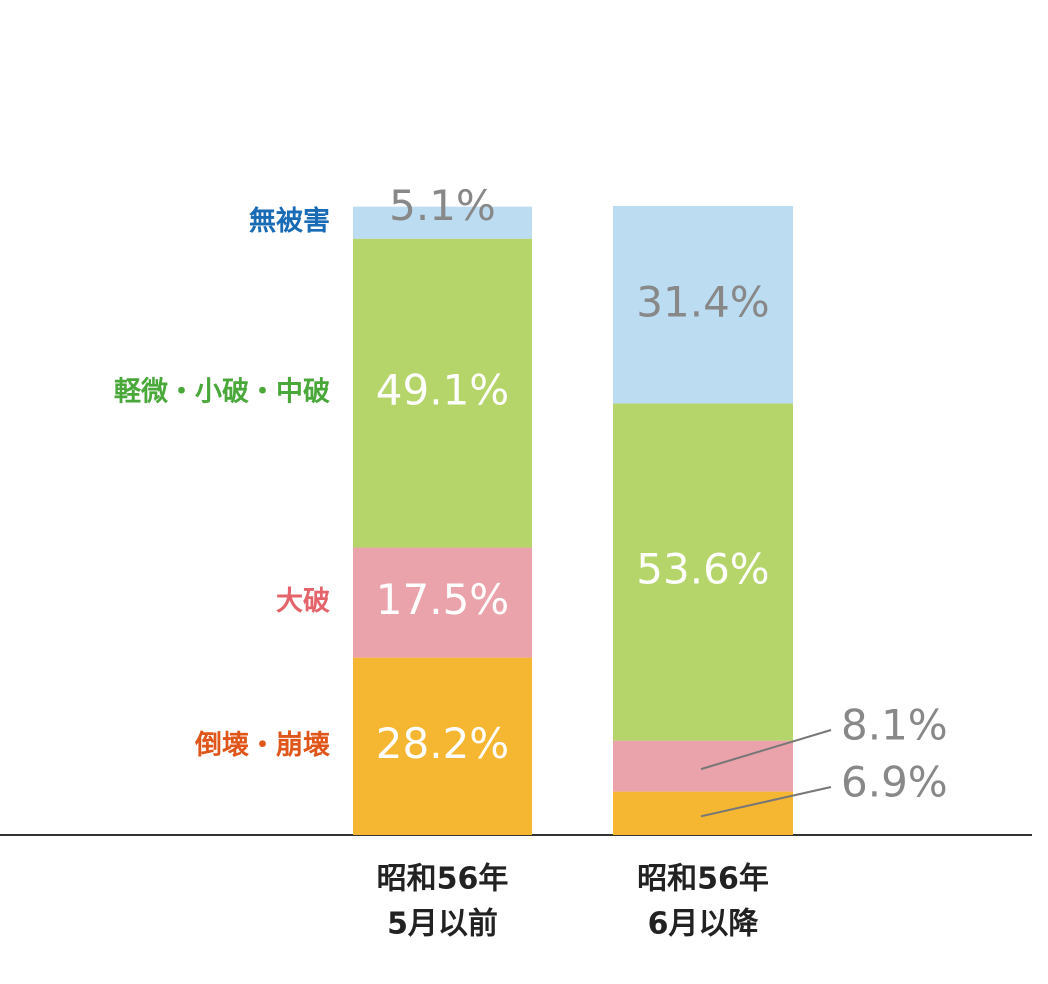 Image resolution: width=1048 pixels, height=984 pixels. Describe the element at coordinates (442, 924) in the screenshot. I see `x-tick-label: 5月以前` at that location.